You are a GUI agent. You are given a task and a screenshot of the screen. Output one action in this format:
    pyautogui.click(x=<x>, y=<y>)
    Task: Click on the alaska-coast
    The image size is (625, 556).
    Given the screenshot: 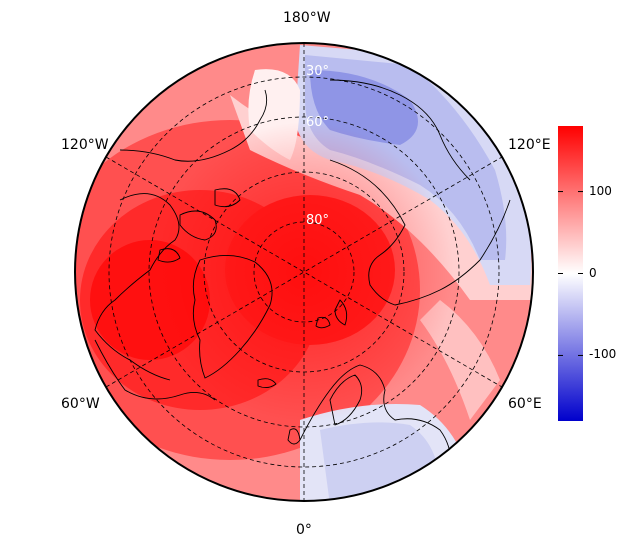 What is the action you would take?
    pyautogui.click(x=193, y=125)
    